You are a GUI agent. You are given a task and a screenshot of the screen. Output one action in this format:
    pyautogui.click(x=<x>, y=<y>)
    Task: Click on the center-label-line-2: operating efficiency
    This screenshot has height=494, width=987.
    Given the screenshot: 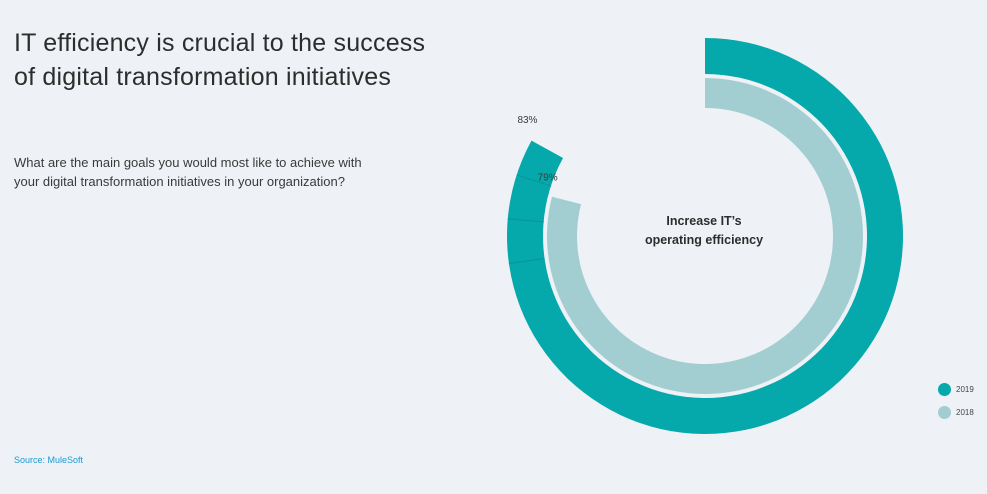 What is the action you would take?
    pyautogui.click(x=704, y=240)
    